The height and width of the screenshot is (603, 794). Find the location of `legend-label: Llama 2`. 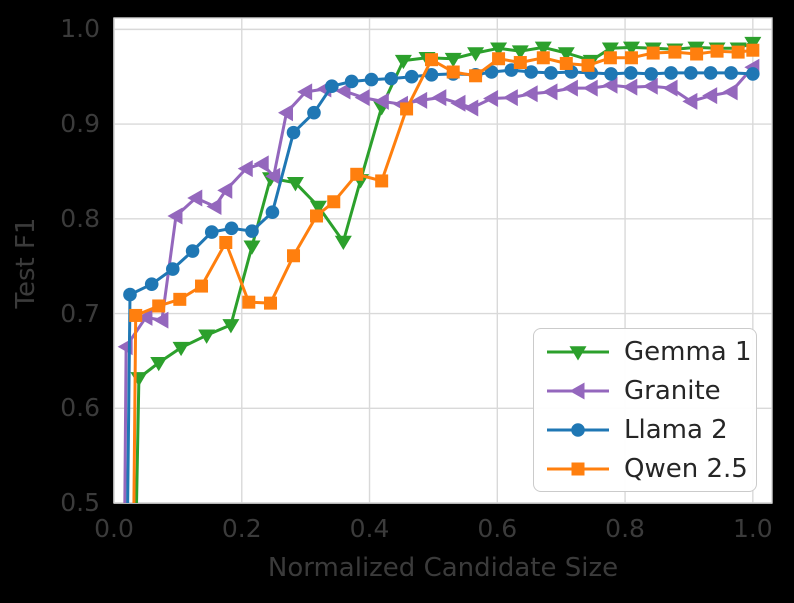

legend-label: Llama 2 is located at coordinates (676, 429).